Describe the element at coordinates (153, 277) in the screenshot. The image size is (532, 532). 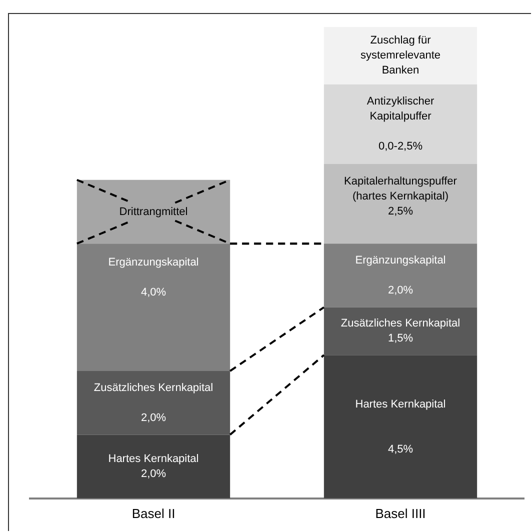
I see `text: Ergänzungskapital 4,0%` at that location.